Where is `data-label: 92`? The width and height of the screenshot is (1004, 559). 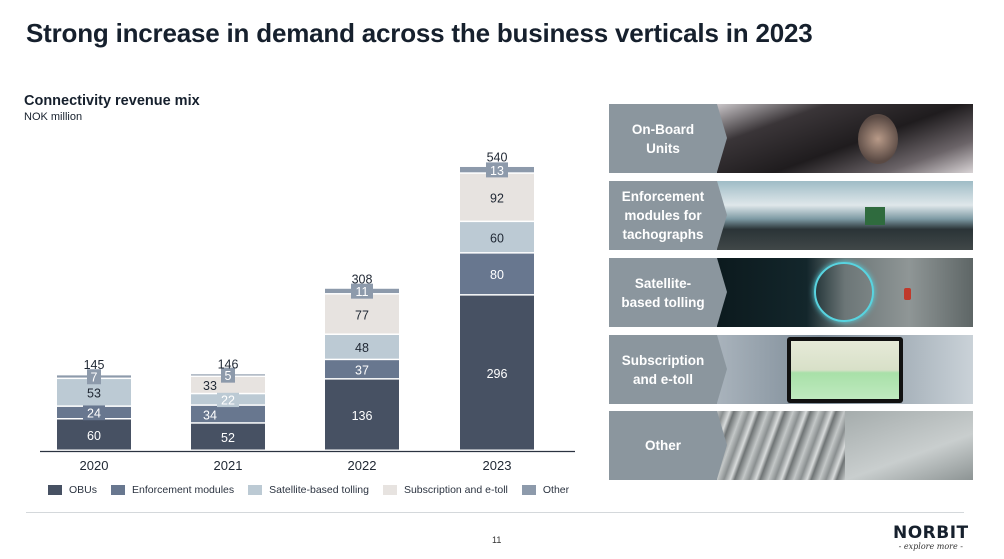 data-label: 92 is located at coordinates (497, 198).